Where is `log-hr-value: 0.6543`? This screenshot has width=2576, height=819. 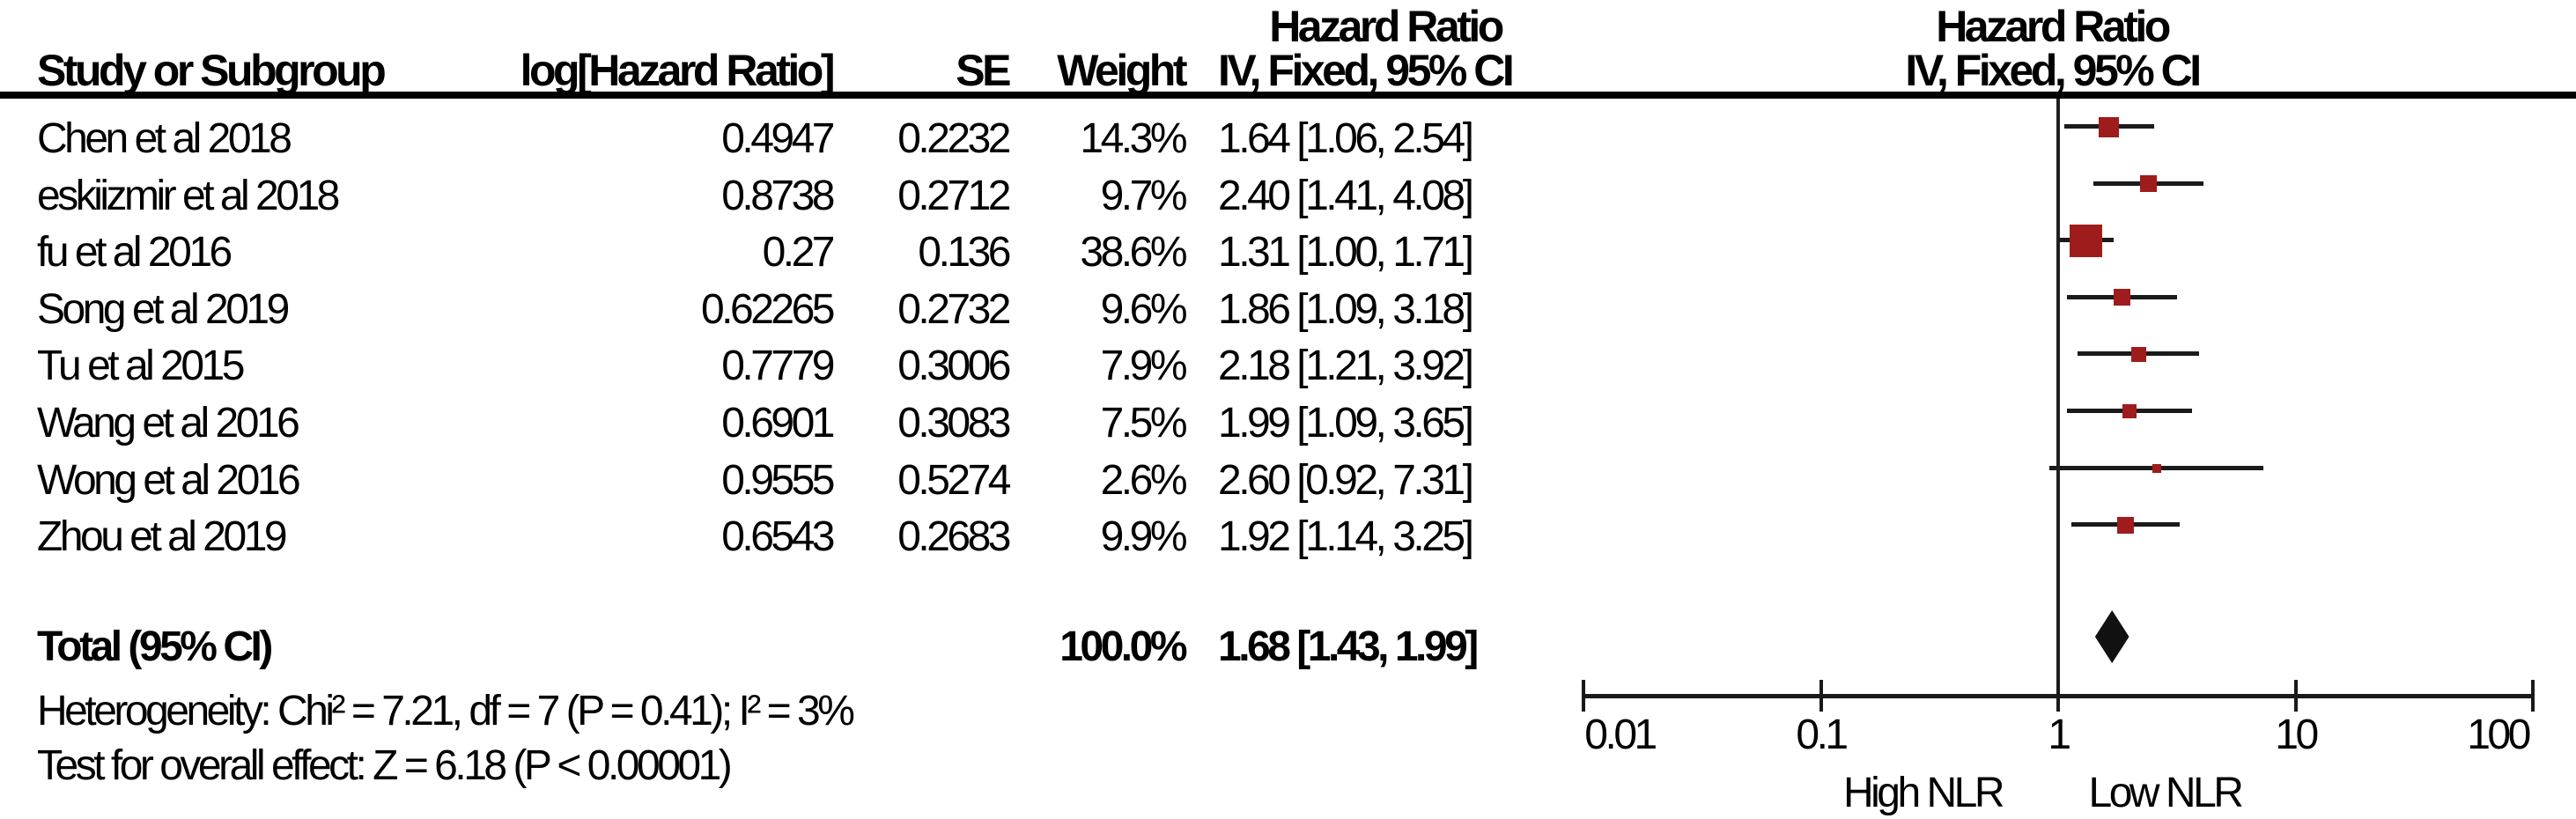 log-hr-value: 0.6543 is located at coordinates (778, 537).